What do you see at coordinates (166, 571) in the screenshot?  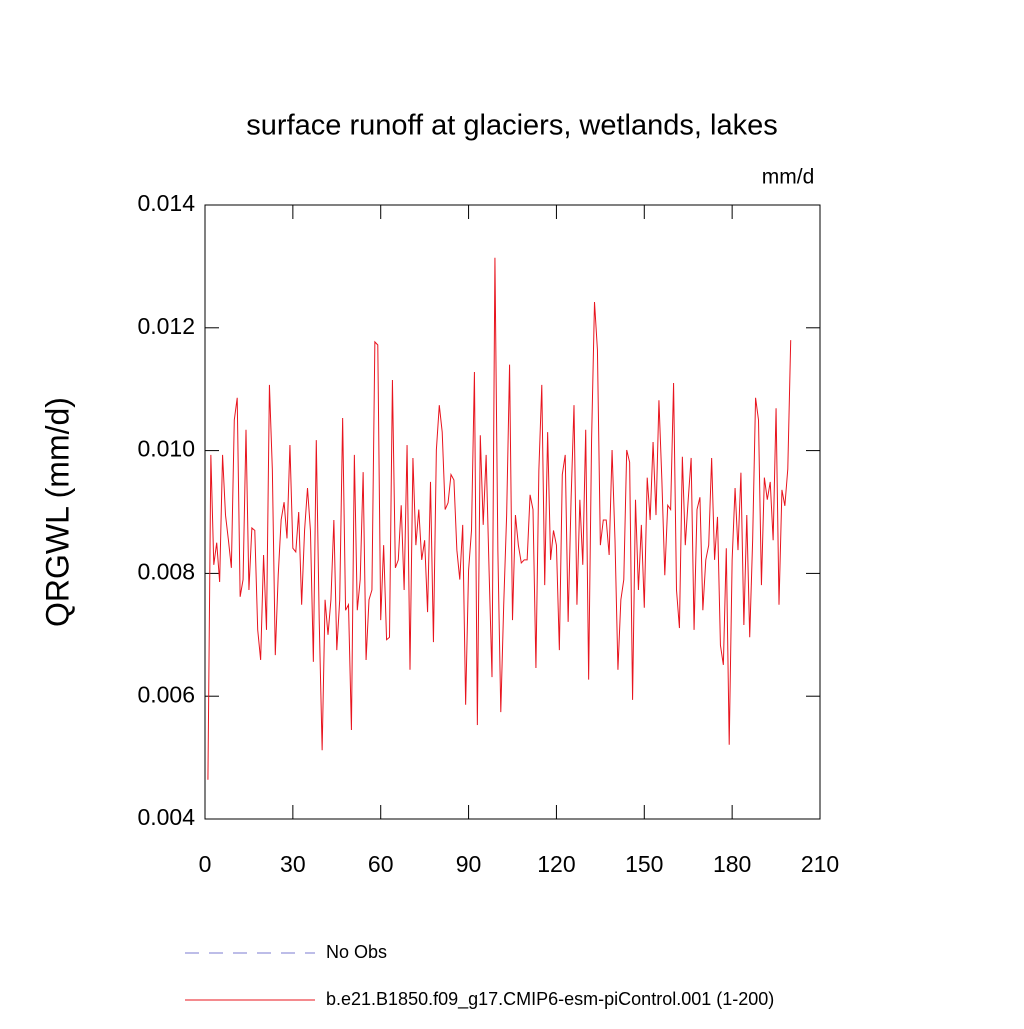 I see `y-tick-label: 0.008` at bounding box center [166, 571].